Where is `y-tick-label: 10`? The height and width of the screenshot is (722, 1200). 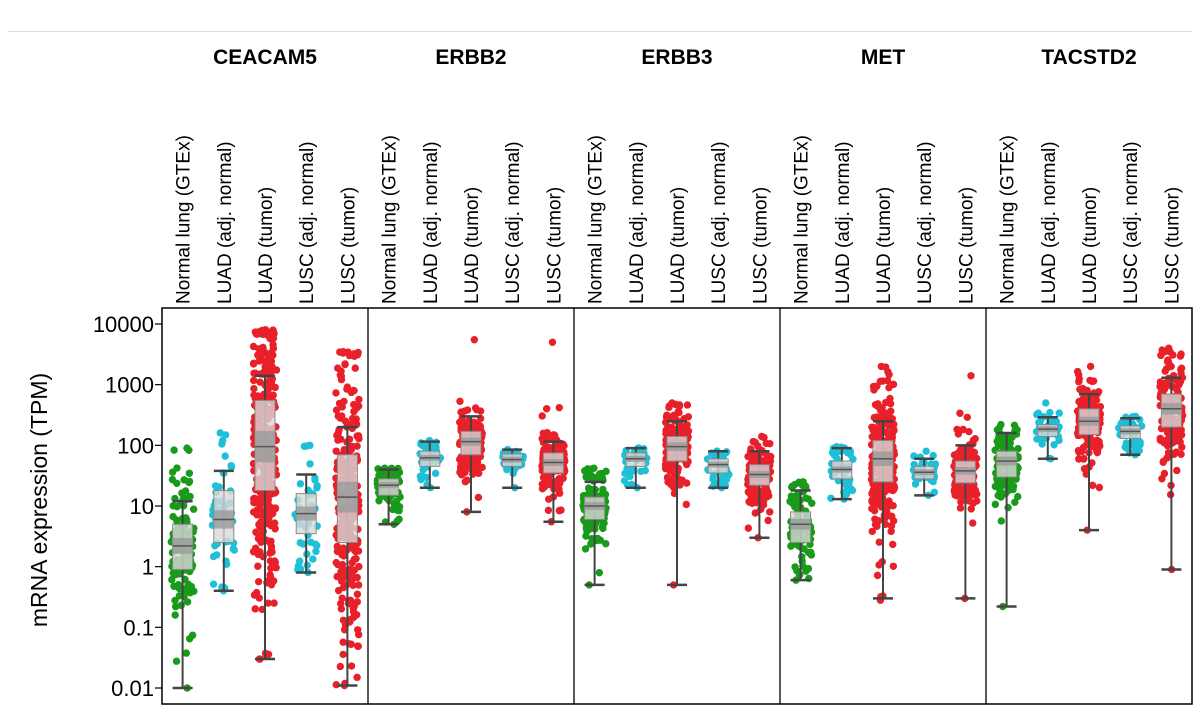 y-tick-label: 10 is located at coordinates (142, 506).